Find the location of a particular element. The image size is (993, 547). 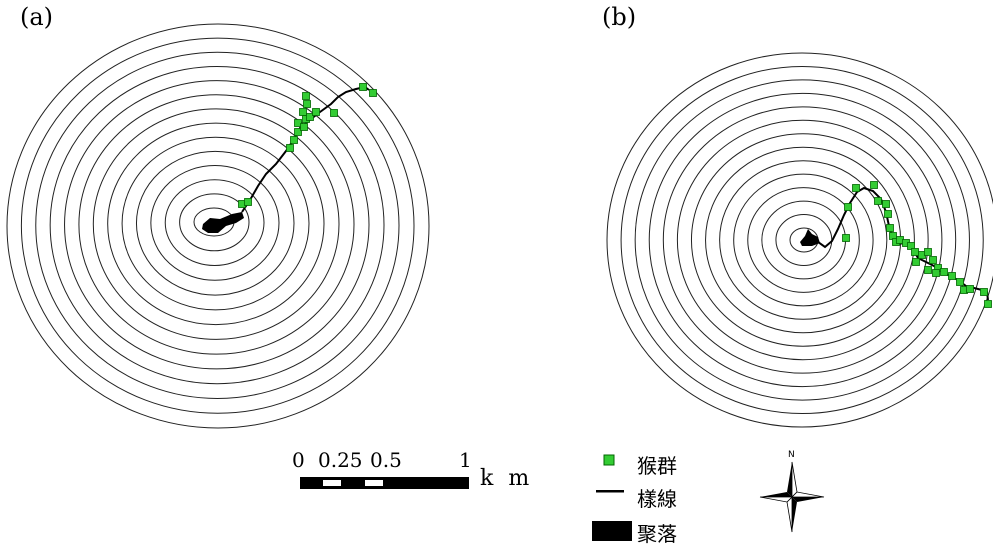

legend-monkey-label: 猴群 is located at coordinates (657, 466).